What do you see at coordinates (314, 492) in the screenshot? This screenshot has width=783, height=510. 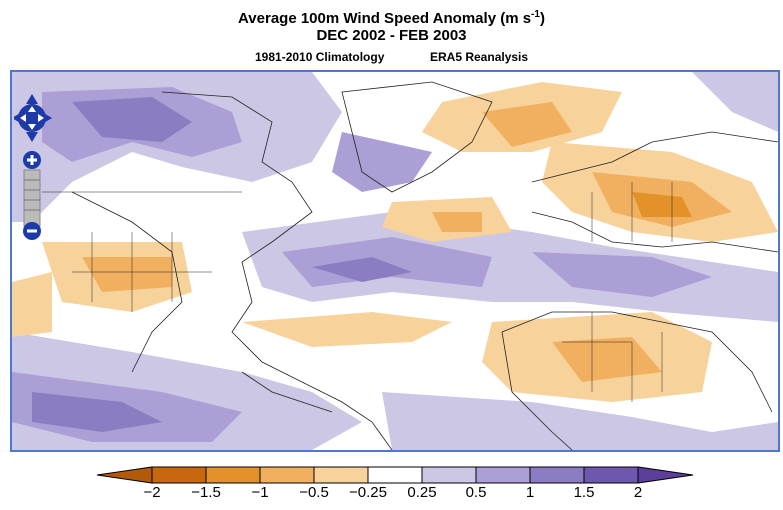 I see `colorbar-tick-label: −0.5` at bounding box center [314, 492].